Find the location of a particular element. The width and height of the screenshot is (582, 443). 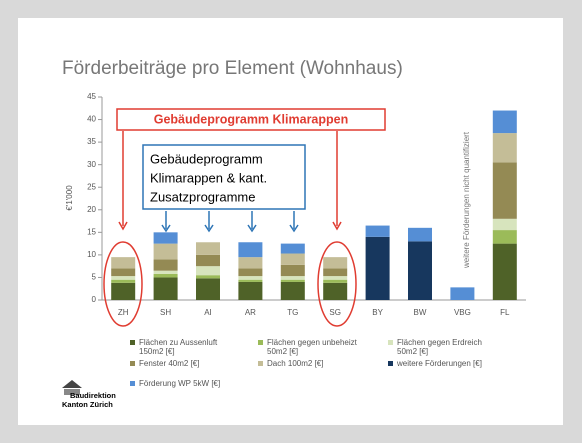

x-tick-label: AR is located at coordinates (250, 312).